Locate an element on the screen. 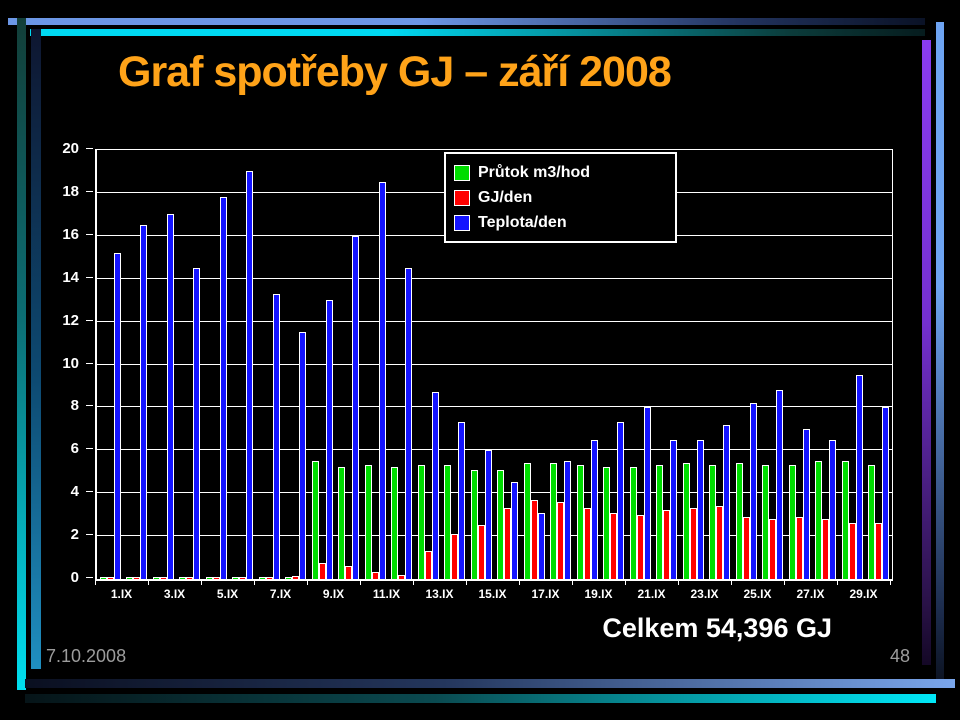  footer-date: 7.10.2008 is located at coordinates (86, 656).